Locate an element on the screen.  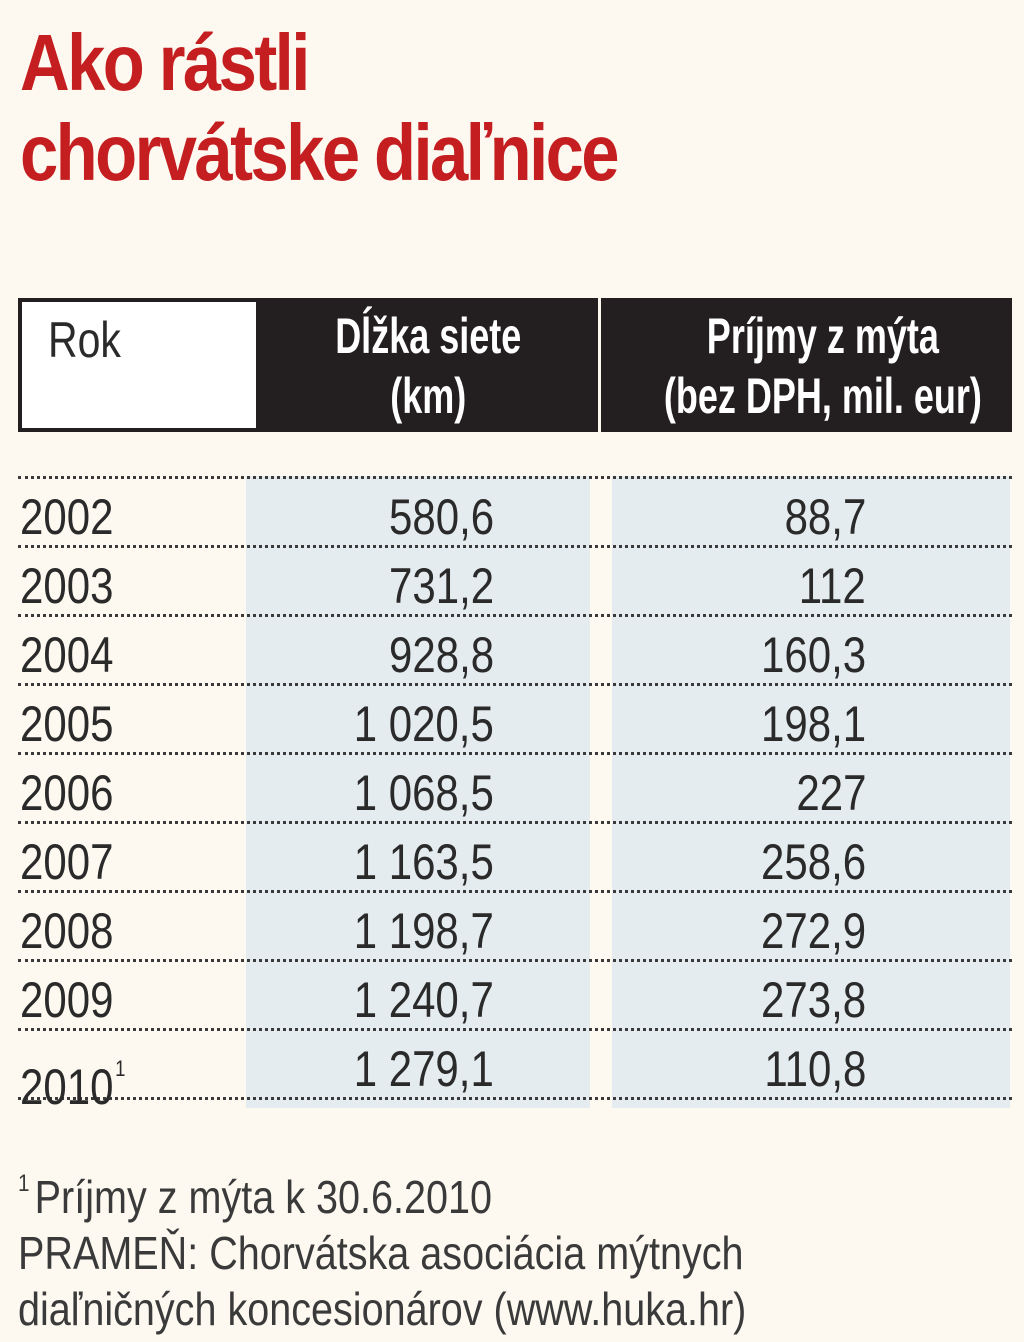
cell-year: 2008 is located at coordinates (66, 931).